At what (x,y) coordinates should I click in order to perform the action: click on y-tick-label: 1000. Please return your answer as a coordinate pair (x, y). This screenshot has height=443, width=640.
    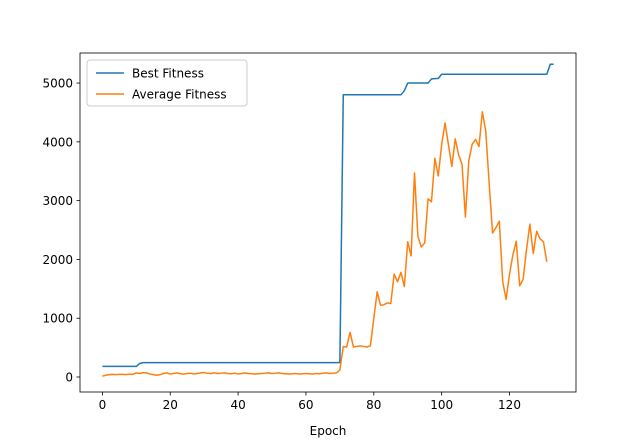
    Looking at the image, I should click on (57, 319).